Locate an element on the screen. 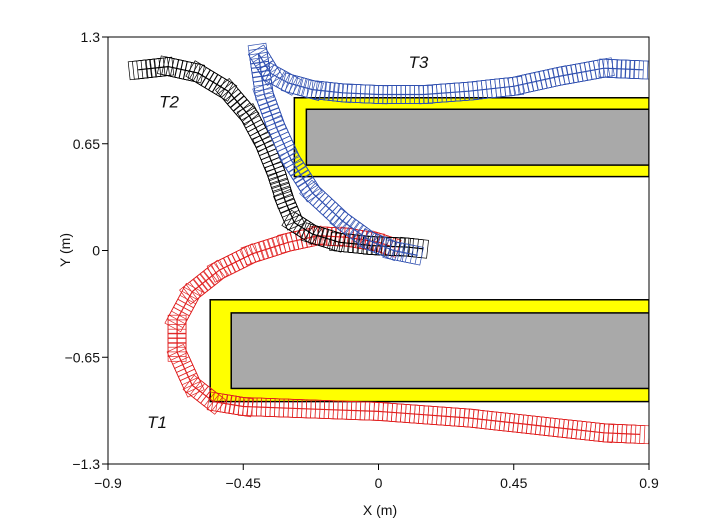 The height and width of the screenshot is (523, 705). lower-obstacle-inner is located at coordinates (439, 351).